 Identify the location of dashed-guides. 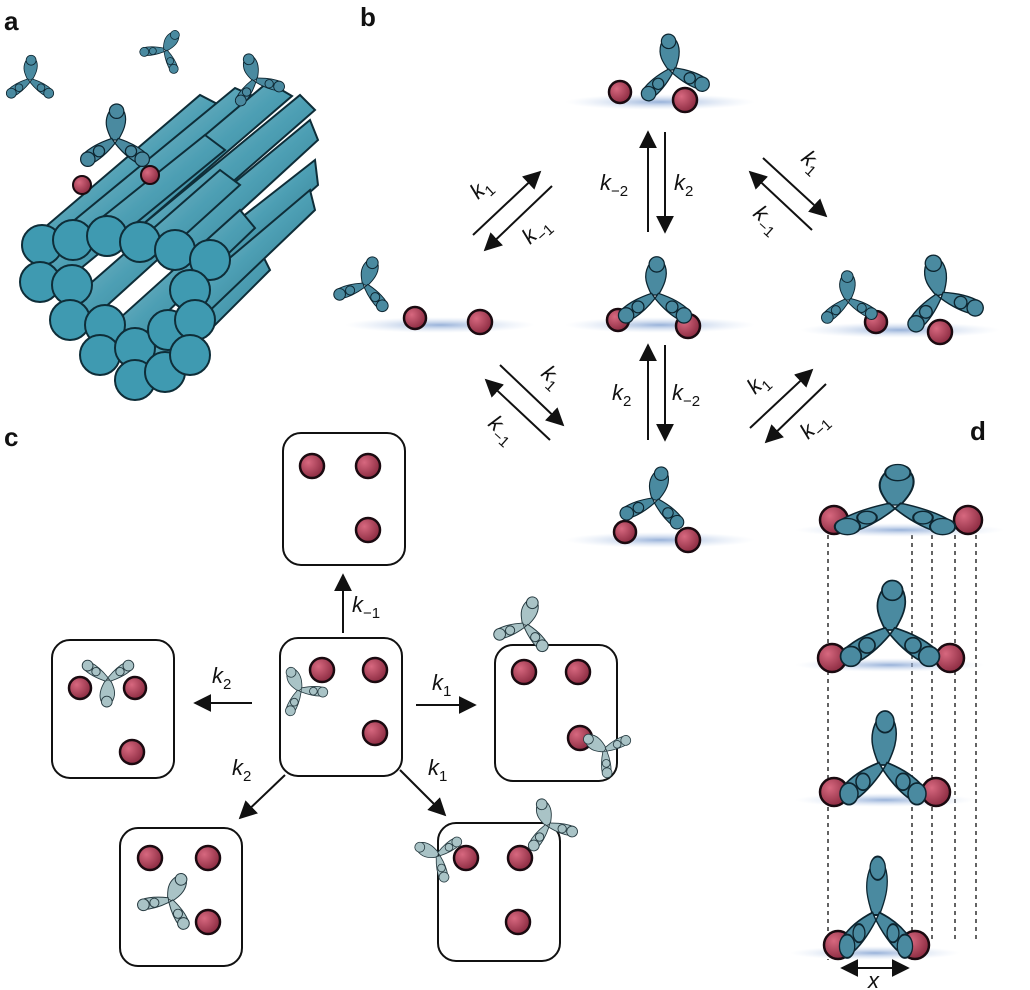
(902, 747).